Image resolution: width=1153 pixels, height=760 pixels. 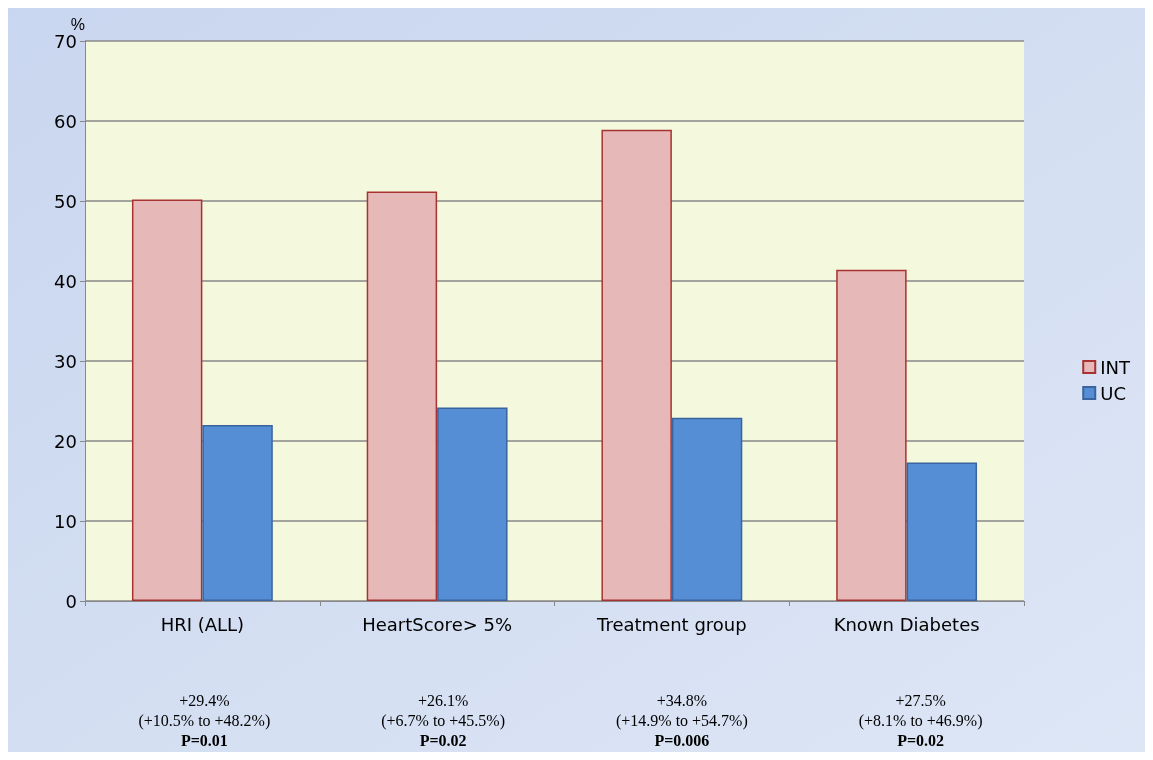 What do you see at coordinates (920, 710) in the screenshot?
I see `text: +27.5% (+8.1% to +46.9%)` at bounding box center [920, 710].